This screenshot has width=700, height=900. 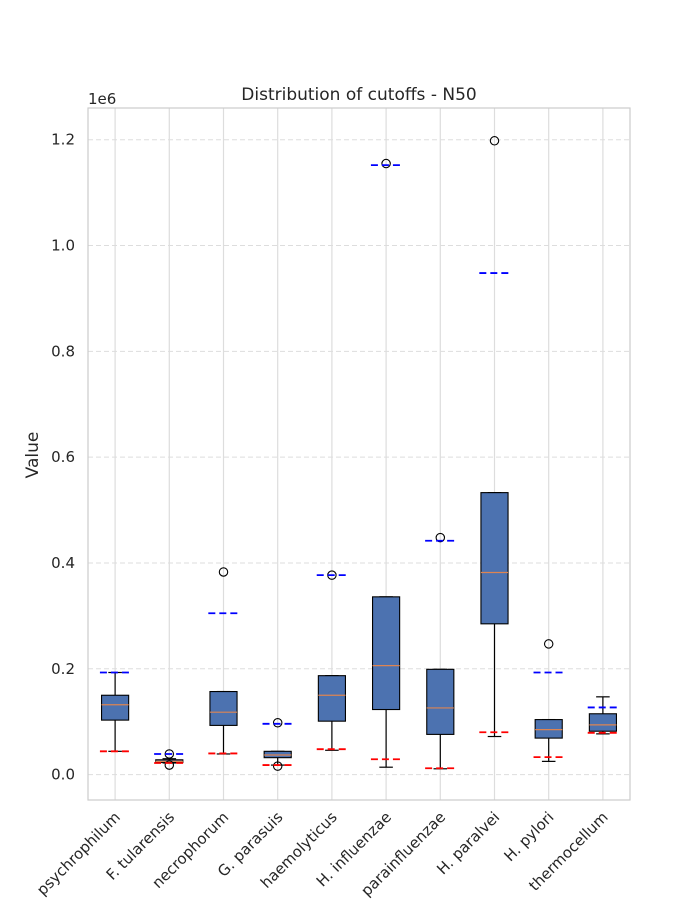 What do you see at coordinates (63, 669) in the screenshot?
I see `y-tick-label: 0.2` at bounding box center [63, 669].